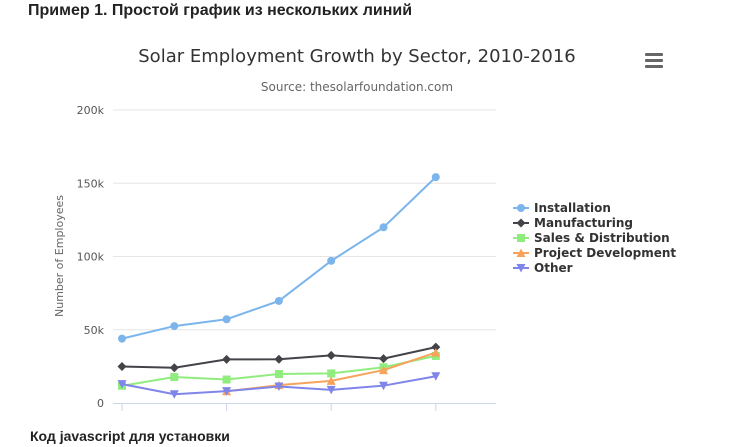 This screenshot has height=447, width=740. I want to click on page-footer: Код javascript для установки, so click(130, 436).